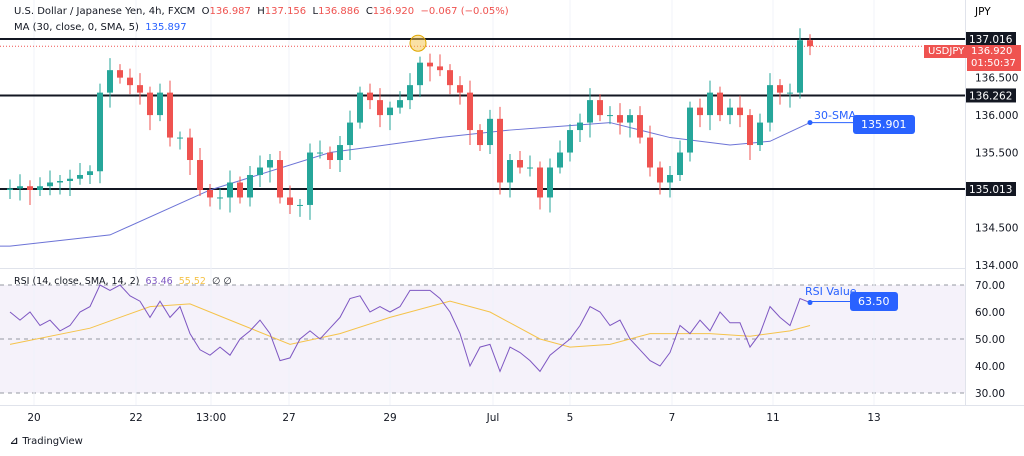 Image resolution: width=1024 pixels, height=456 pixels. What do you see at coordinates (159, 281) in the screenshot?
I see `rsi-current: 63.46` at bounding box center [159, 281].